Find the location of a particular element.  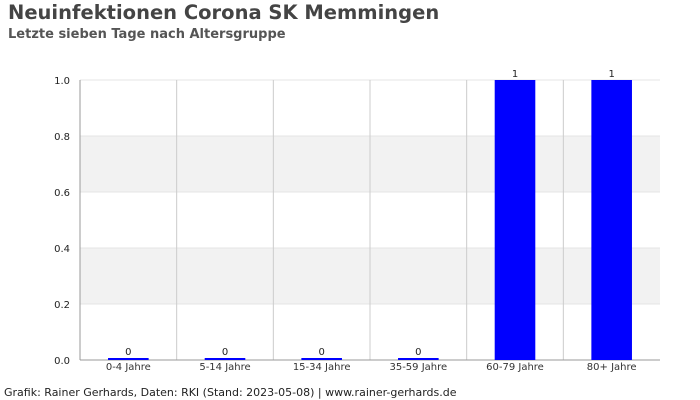

y-tick-label: 0.0 is located at coordinates (62, 361).